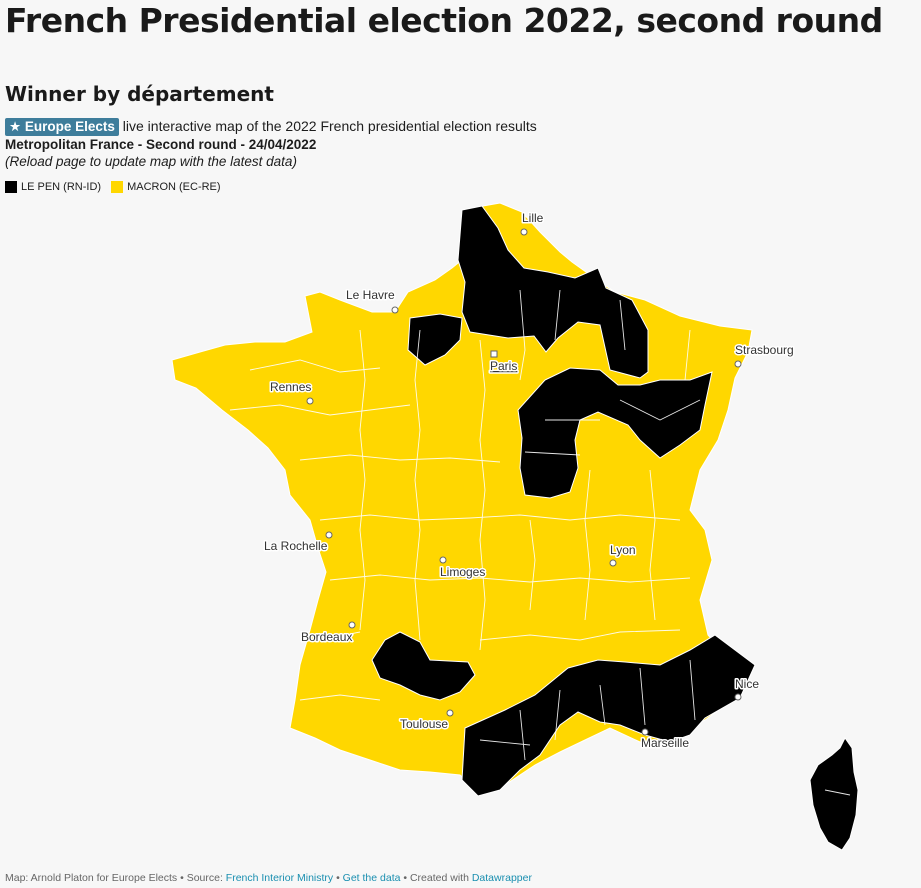 The height and width of the screenshot is (888, 921). What do you see at coordinates (615, 433) in the screenshot?
I see `lepen-east` at bounding box center [615, 433].